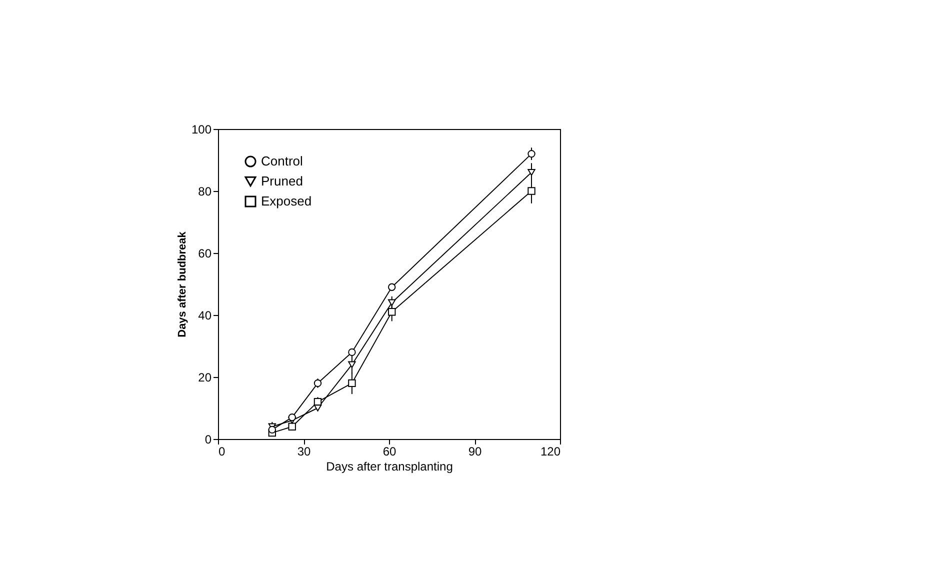 This screenshot has height=566, width=952. Describe the element at coordinates (282, 161) in the screenshot. I see `legend-label: Control` at that location.